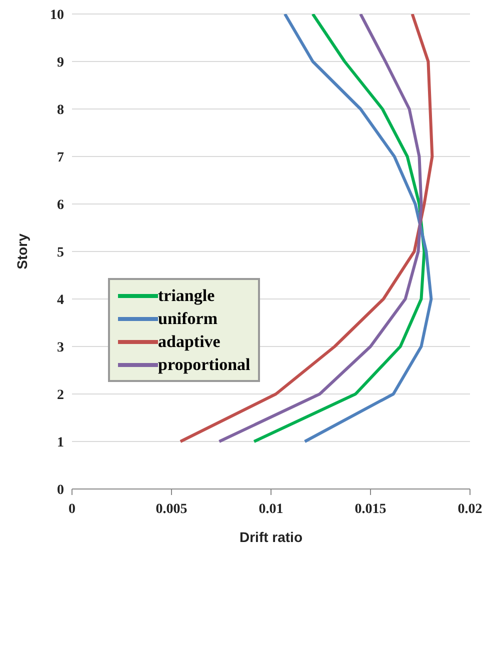  Describe the element at coordinates (188, 318) in the screenshot. I see `legend-label: uniform` at that location.